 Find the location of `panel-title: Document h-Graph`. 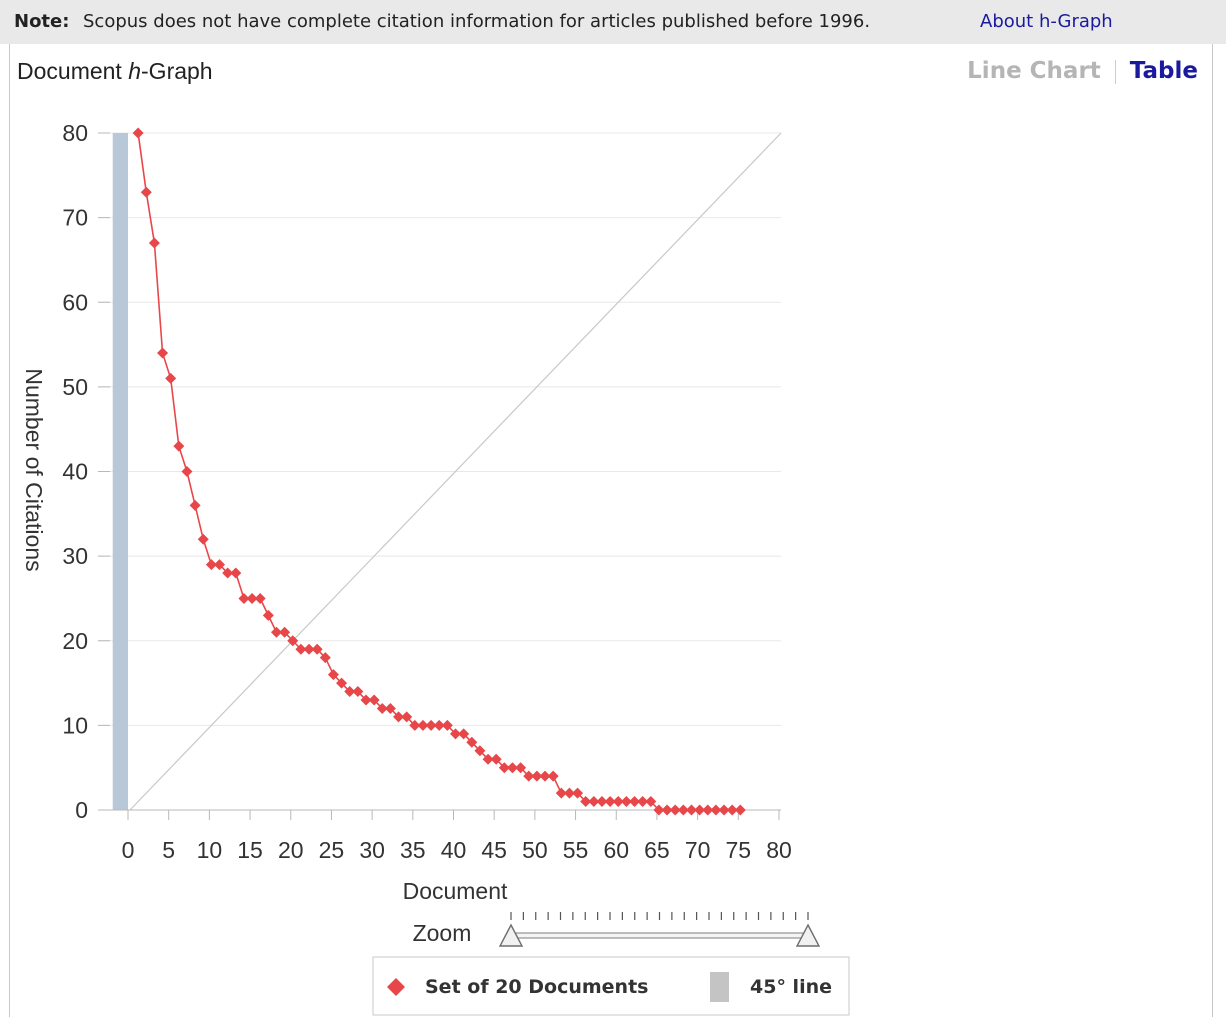

panel-title: Document h-Graph is located at coordinates (115, 71).